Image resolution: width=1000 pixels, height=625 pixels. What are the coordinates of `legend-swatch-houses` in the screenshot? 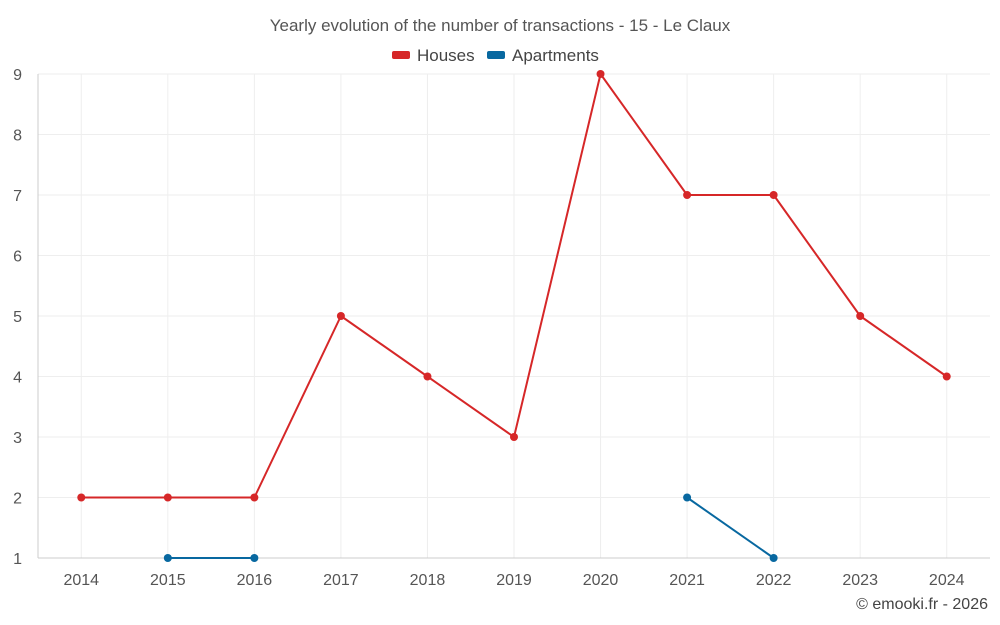 It's located at (401, 55).